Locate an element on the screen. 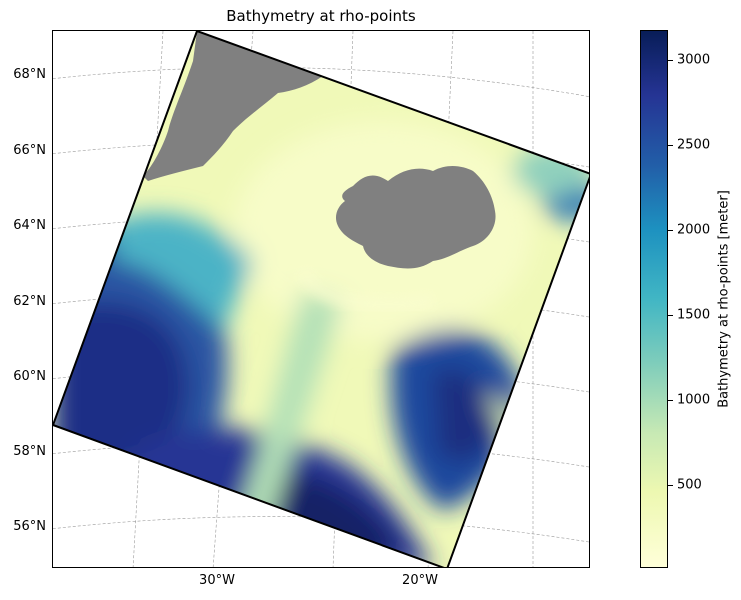  colorbar-tick-label: 3000 is located at coordinates (694, 60).